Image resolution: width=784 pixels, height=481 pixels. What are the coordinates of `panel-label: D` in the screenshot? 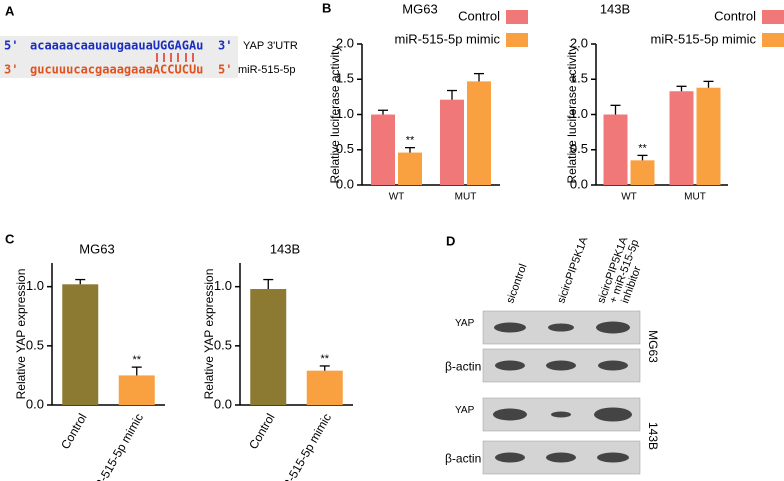 It's located at (450, 240).